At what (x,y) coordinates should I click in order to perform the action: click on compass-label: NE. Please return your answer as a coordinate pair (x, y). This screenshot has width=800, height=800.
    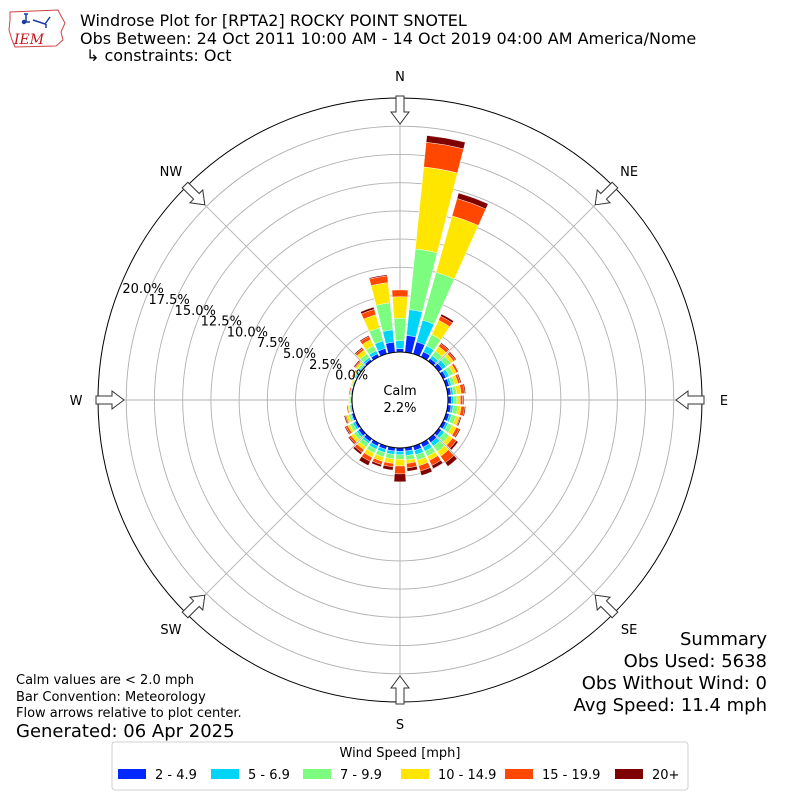
    Looking at the image, I should click on (629, 172).